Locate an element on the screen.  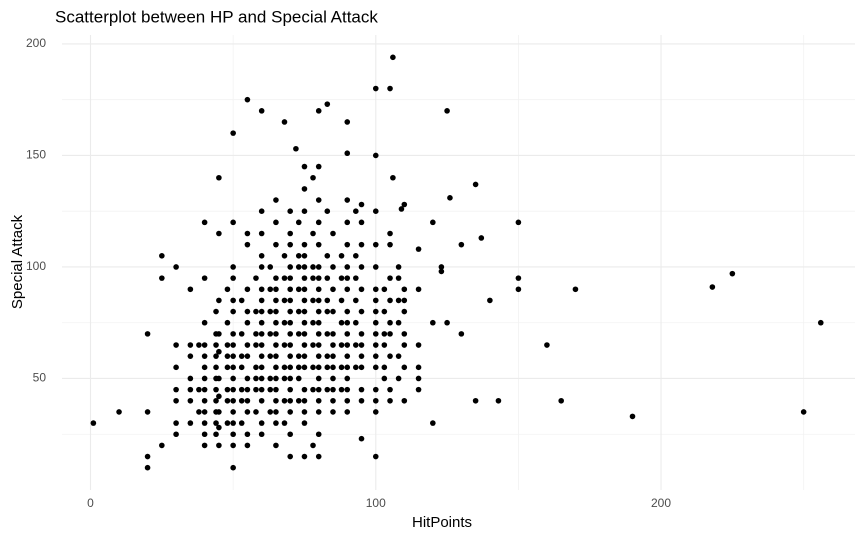
y-tick-label: 50 is located at coordinates (40, 378).